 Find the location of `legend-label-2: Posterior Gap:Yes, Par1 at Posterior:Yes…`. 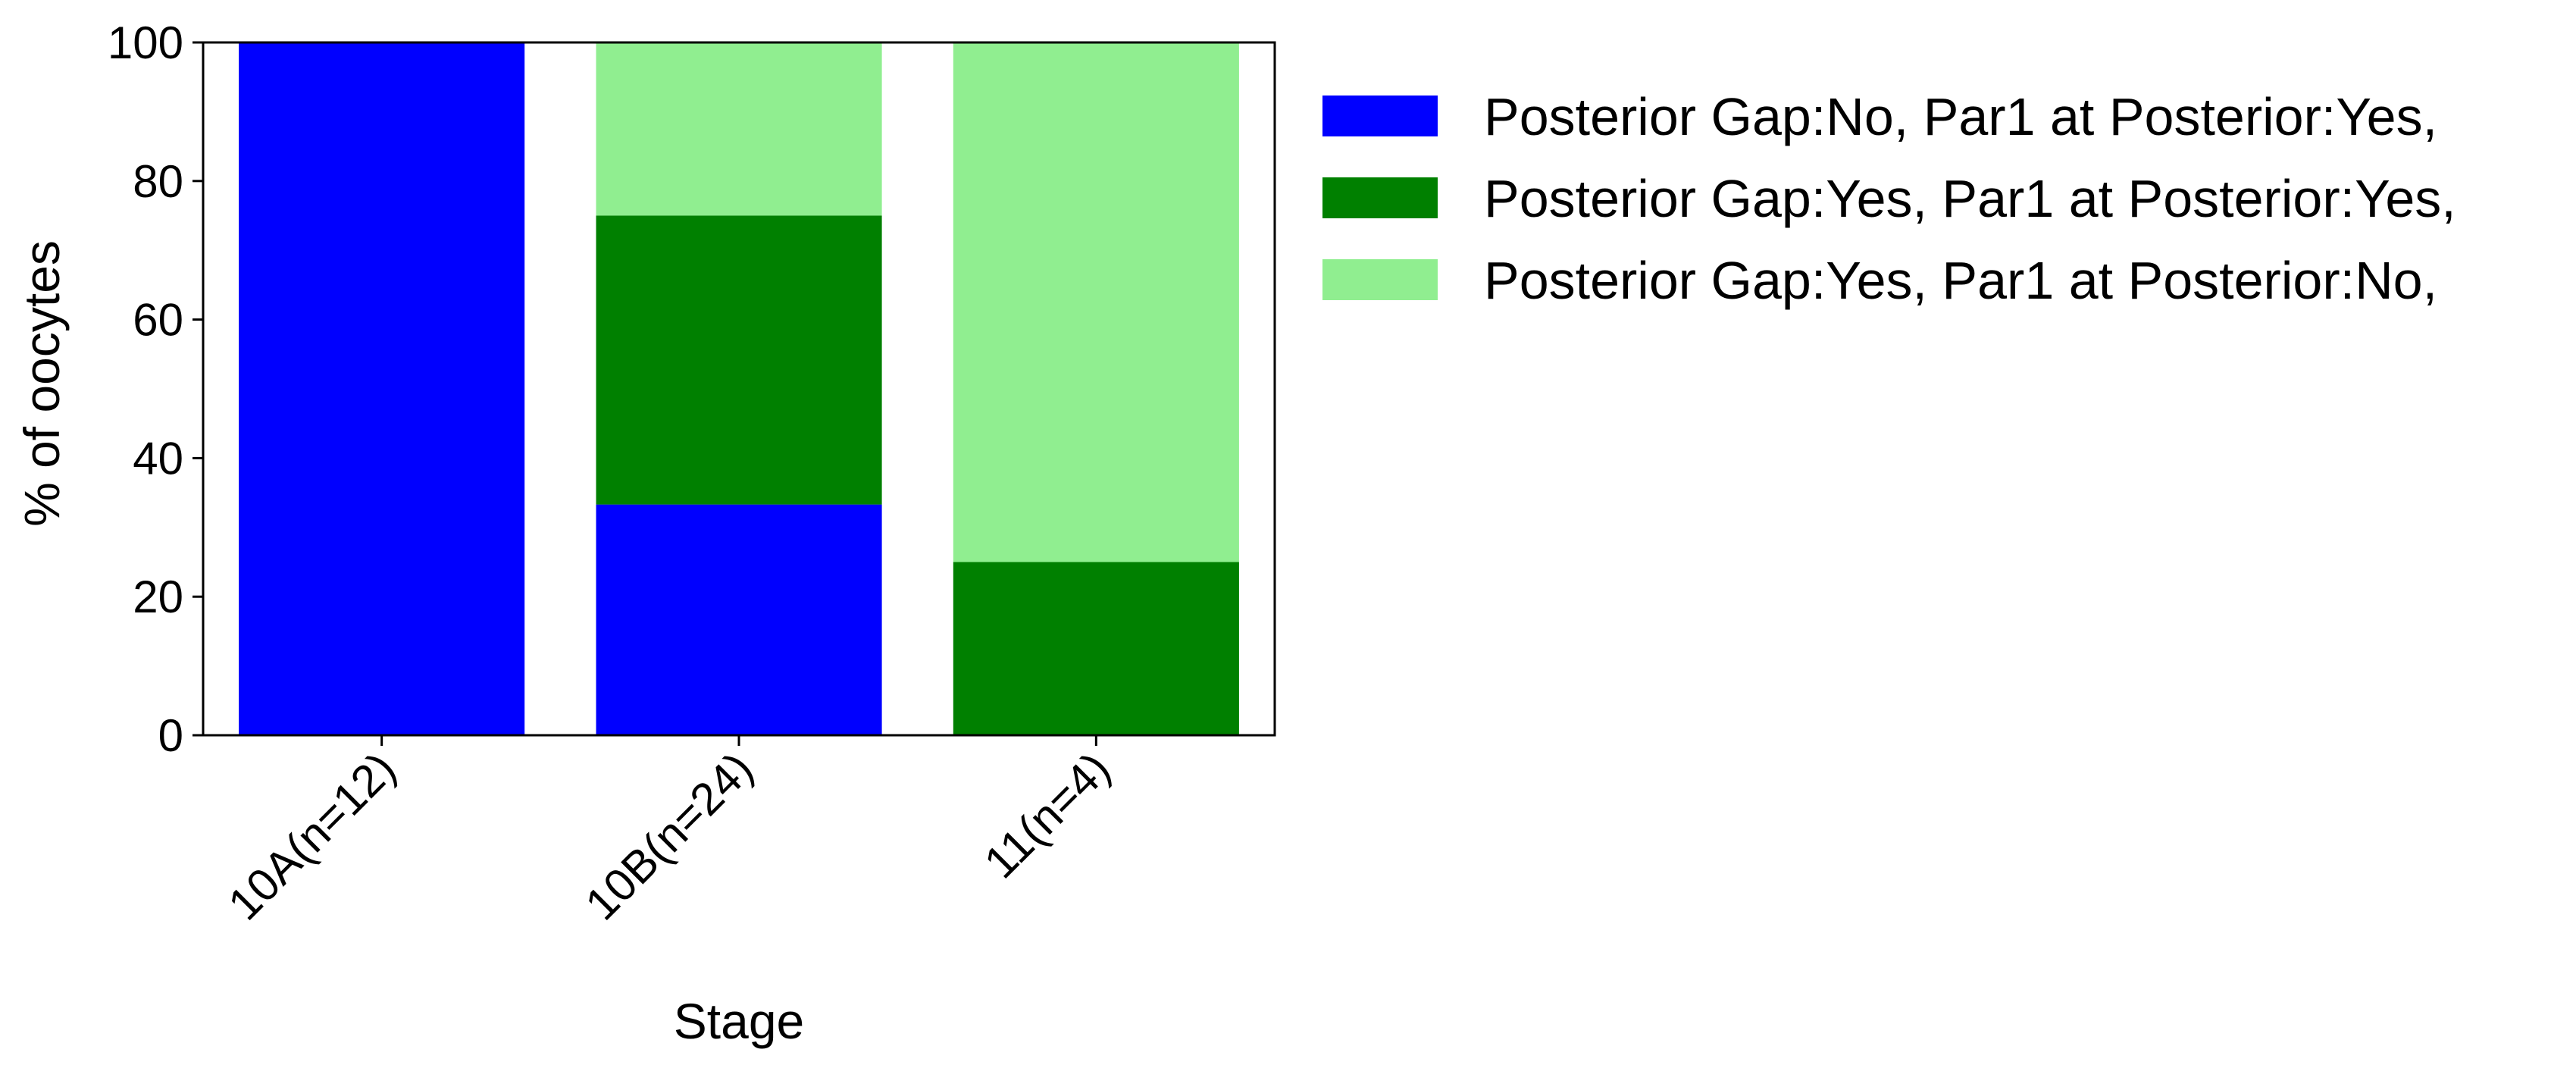

legend-label-2: Posterior Gap:Yes, Par1 at Posterior:Yes… is located at coordinates (1970, 198).